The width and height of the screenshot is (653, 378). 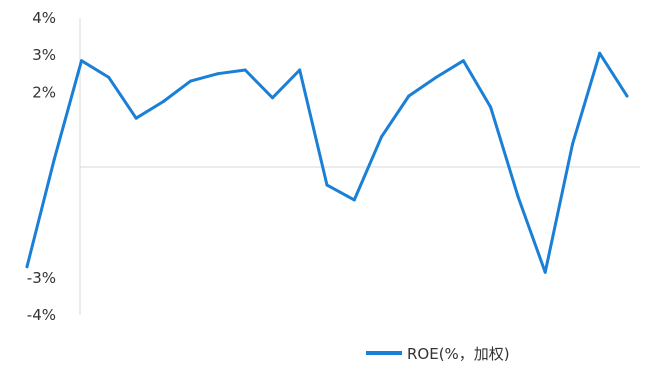 I want to click on legend: ROE(%，加权), so click(x=438, y=354).